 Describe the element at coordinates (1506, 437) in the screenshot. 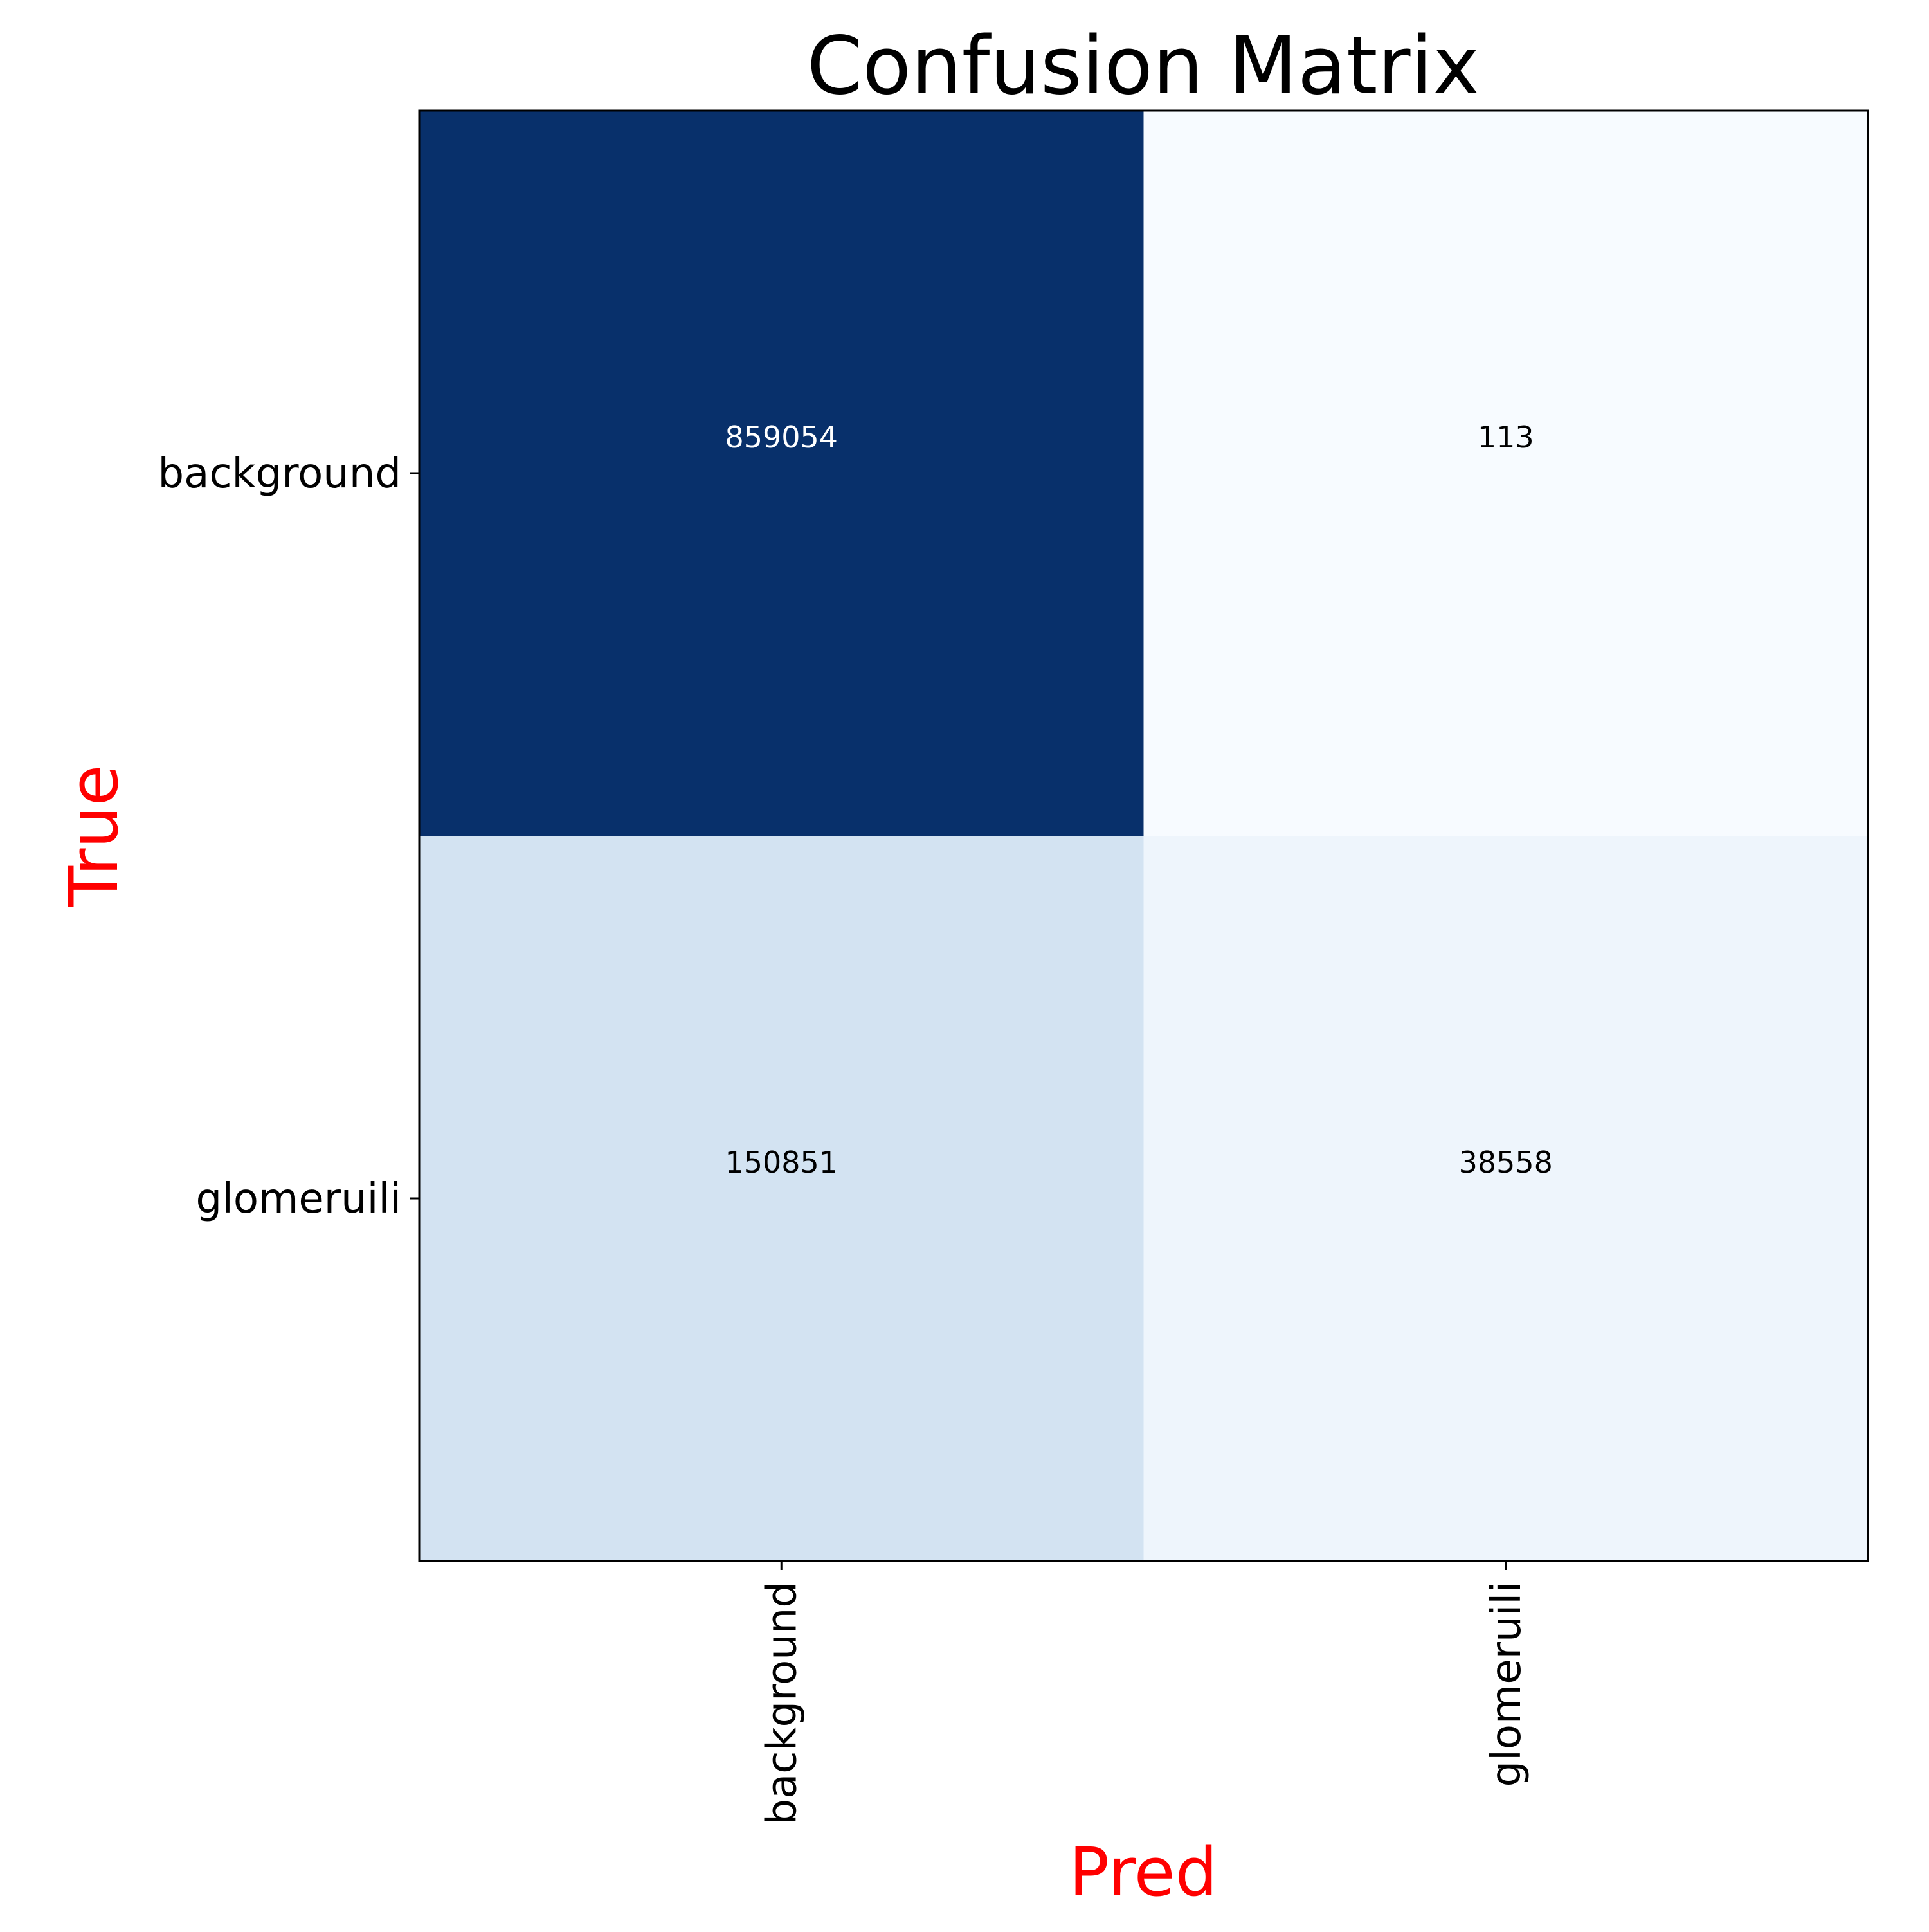

I see `cell-value-label-0-1: 113` at that location.